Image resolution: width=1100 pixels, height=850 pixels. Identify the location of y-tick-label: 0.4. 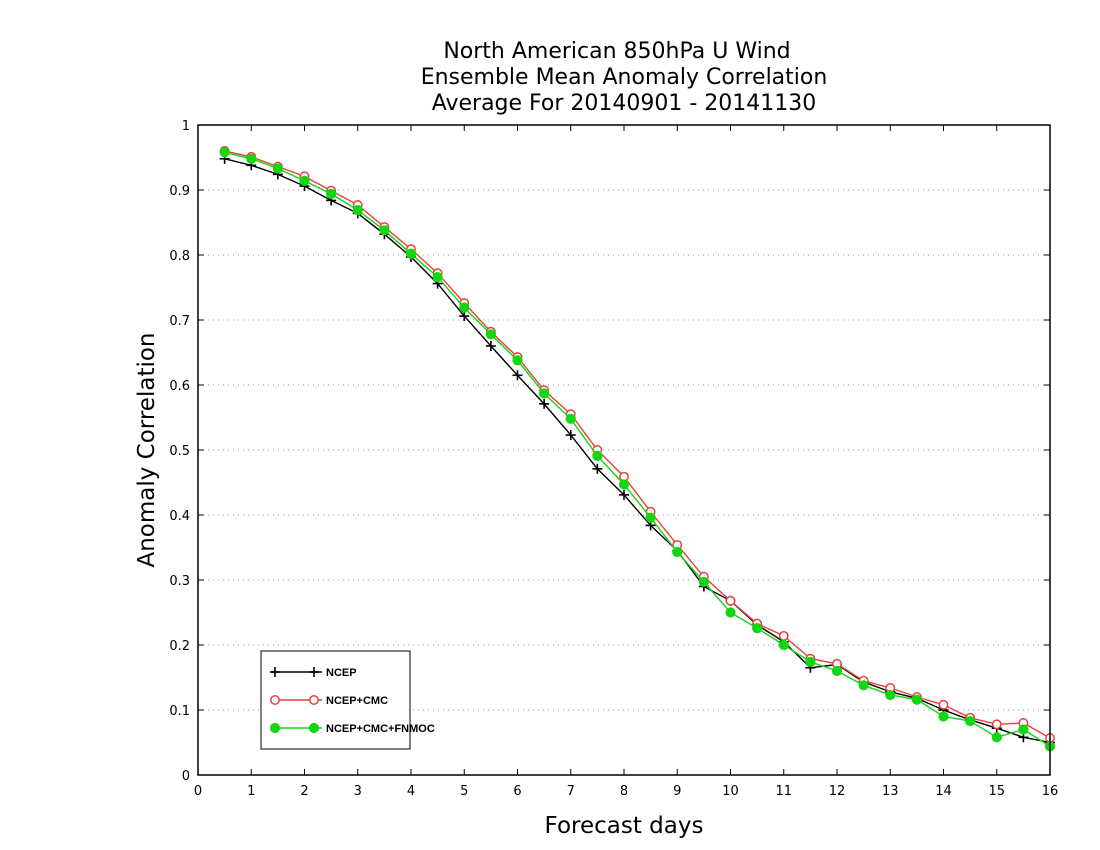
(179, 516).